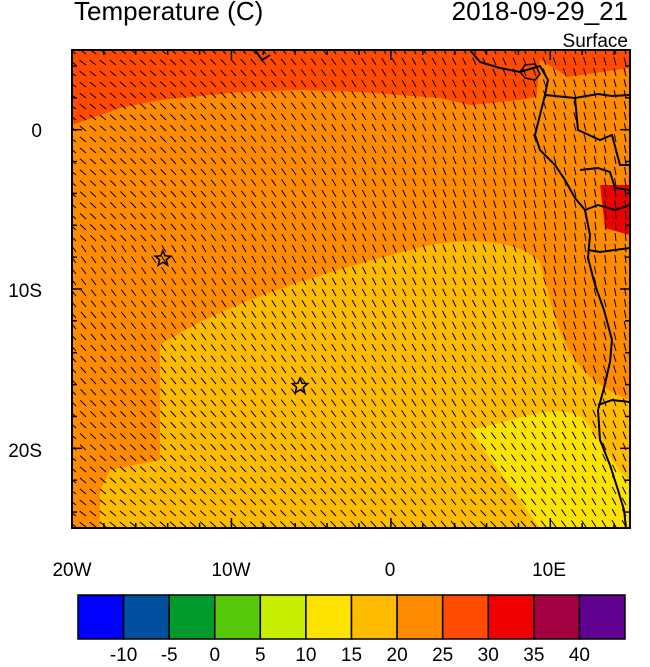  Describe the element at coordinates (329, 617) in the screenshot. I see `colorbar-swatch` at that location.